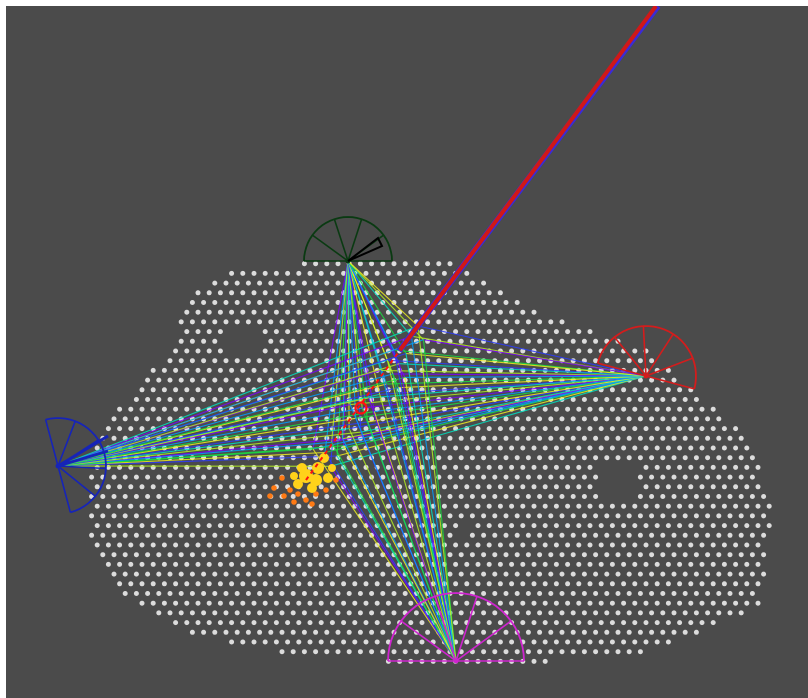 The image size is (808, 698). I want to click on shower-pixel, so click(282, 478).